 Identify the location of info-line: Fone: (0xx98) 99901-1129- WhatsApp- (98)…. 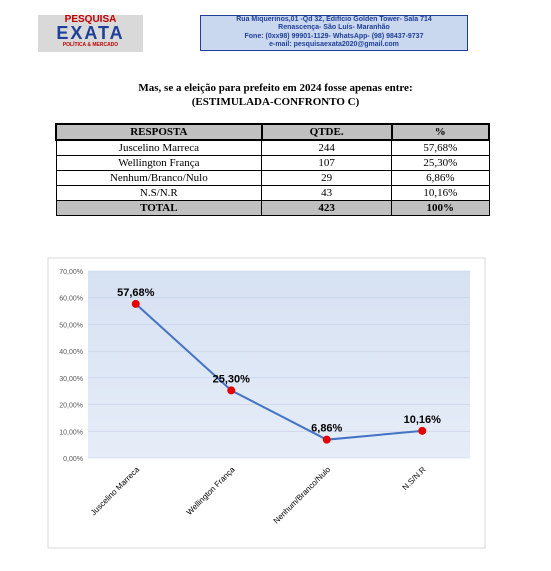
(334, 36).